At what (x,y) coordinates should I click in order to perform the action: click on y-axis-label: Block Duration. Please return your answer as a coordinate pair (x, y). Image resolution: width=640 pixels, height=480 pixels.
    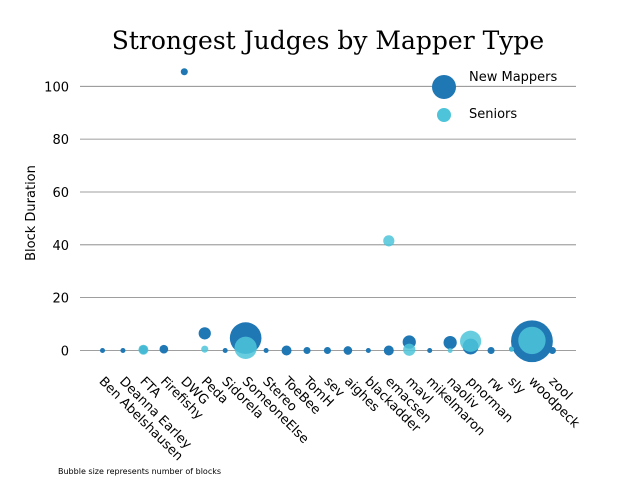
    Looking at the image, I should click on (31, 213).